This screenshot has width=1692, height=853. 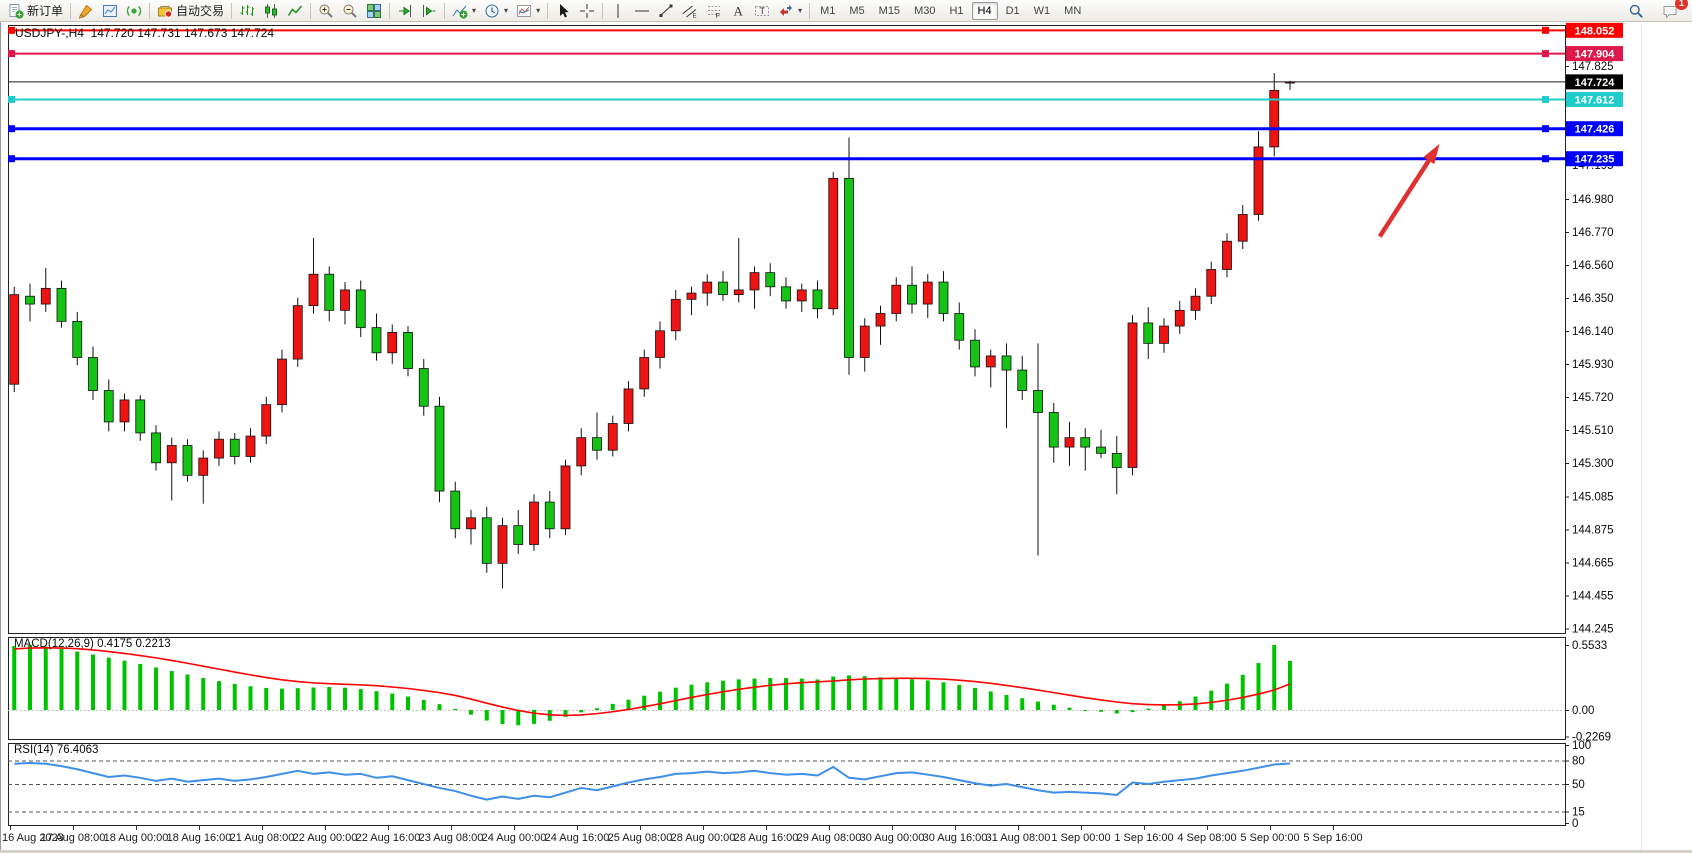 I want to click on svg-text: F, so click(x=718, y=16).